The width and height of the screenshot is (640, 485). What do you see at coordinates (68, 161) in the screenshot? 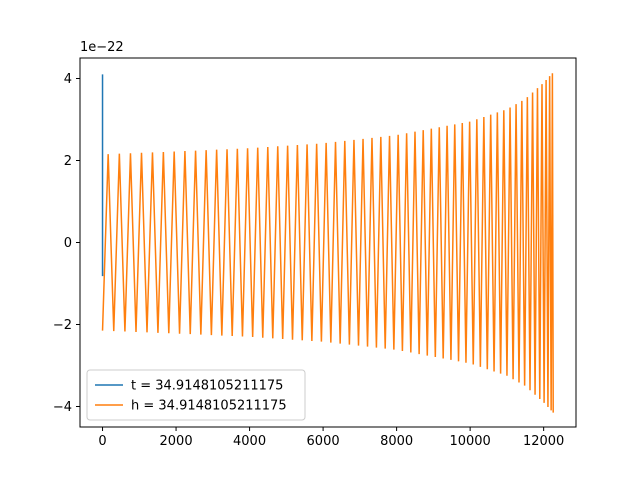
I see `y-tick-label: 2` at bounding box center [68, 161].